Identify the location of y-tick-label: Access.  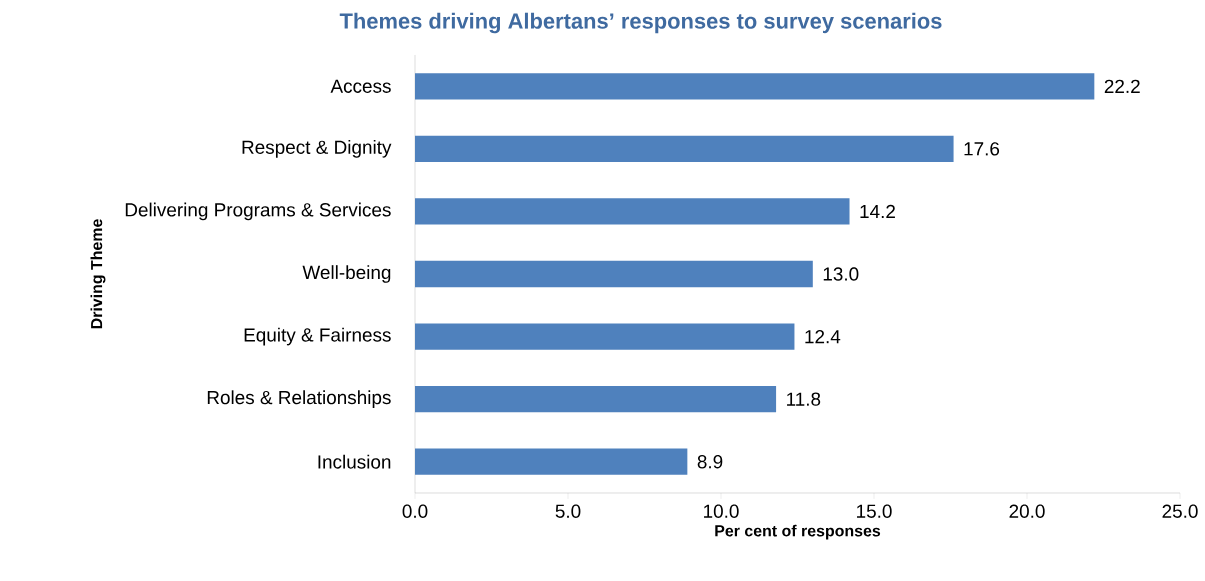
(360, 86).